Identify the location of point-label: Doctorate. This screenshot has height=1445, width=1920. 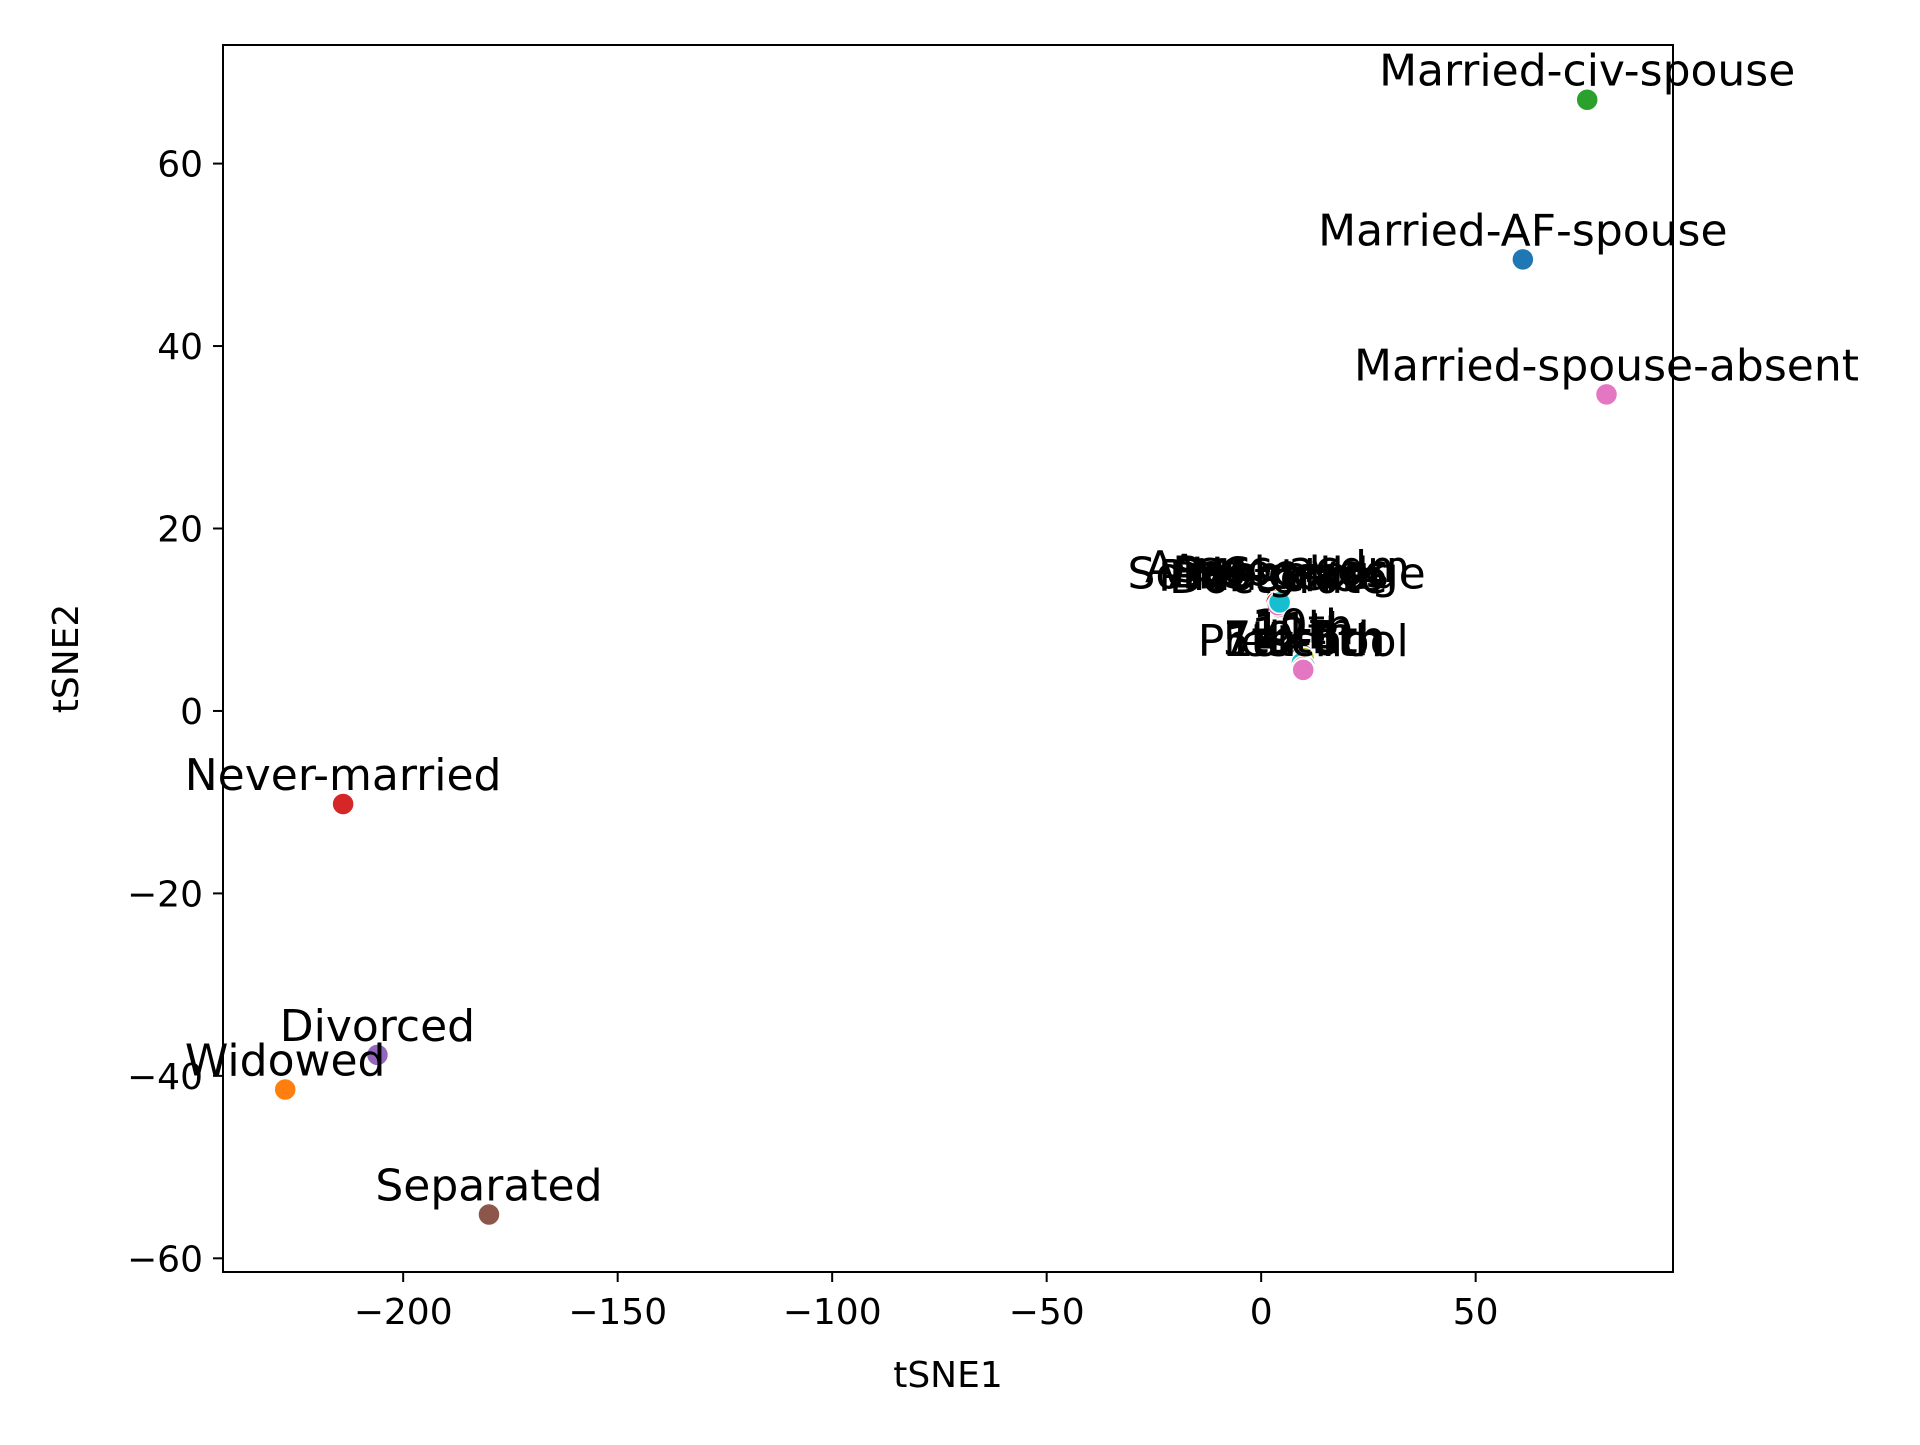
(1278, 578).